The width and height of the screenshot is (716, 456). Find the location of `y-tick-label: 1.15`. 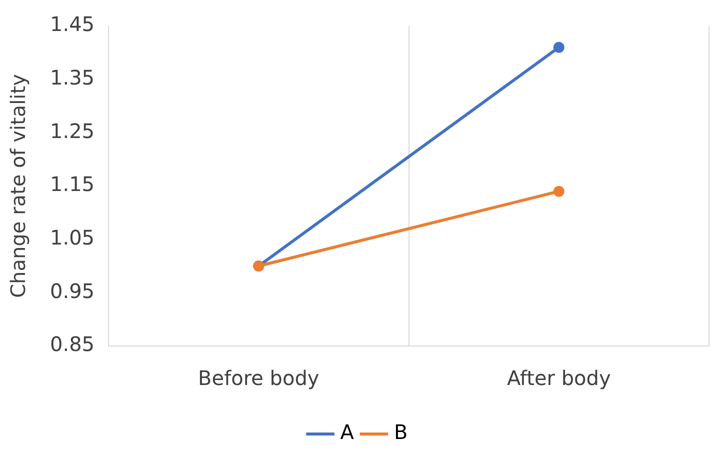

y-tick-label: 1.15 is located at coordinates (72, 184).